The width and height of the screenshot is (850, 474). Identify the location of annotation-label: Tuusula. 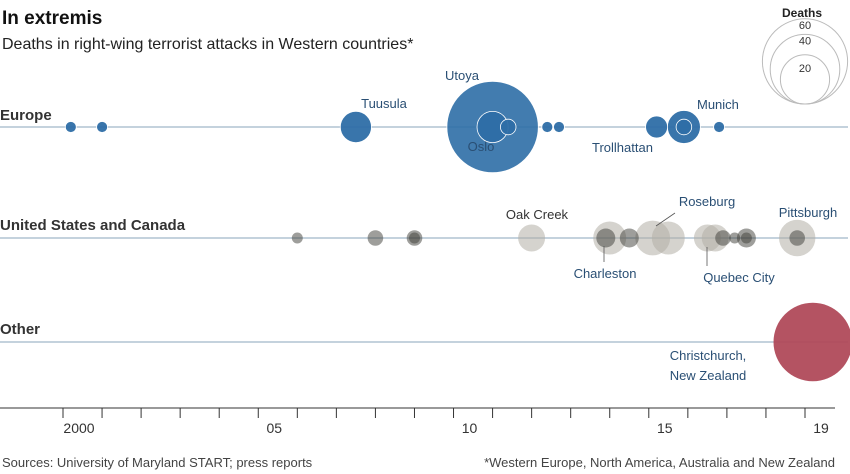
(384, 103).